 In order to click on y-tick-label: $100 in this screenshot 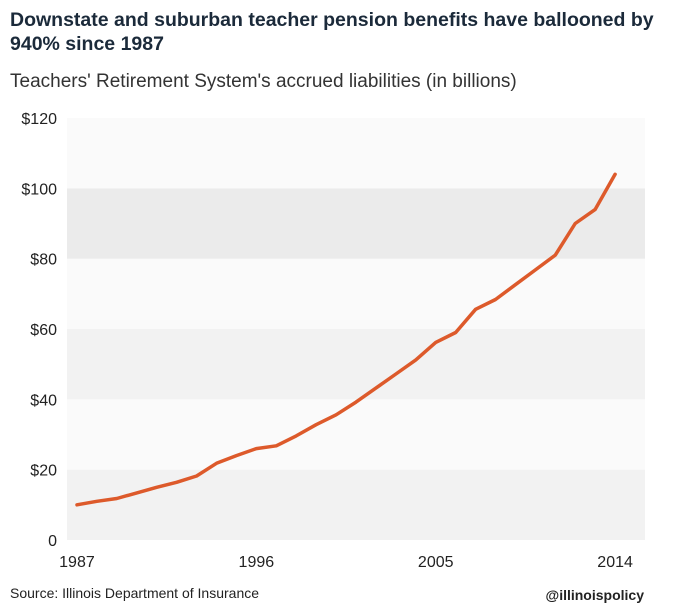, I will do `click(39, 189)`.